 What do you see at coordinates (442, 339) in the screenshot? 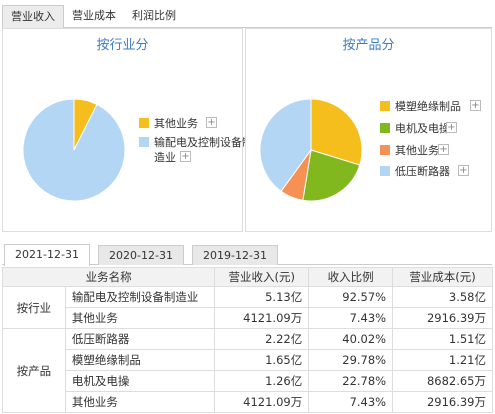
I see `row-cost: 1.51亿` at bounding box center [442, 339].